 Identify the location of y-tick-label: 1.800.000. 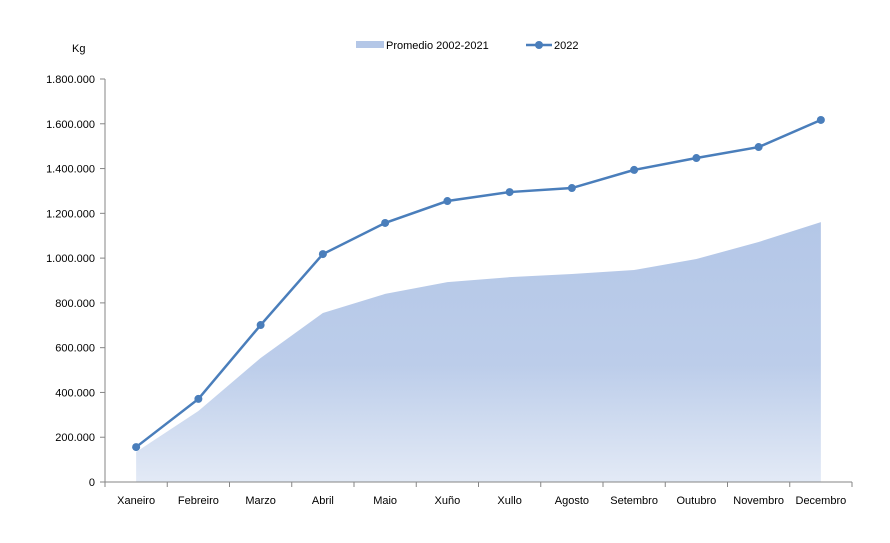
(70, 80).